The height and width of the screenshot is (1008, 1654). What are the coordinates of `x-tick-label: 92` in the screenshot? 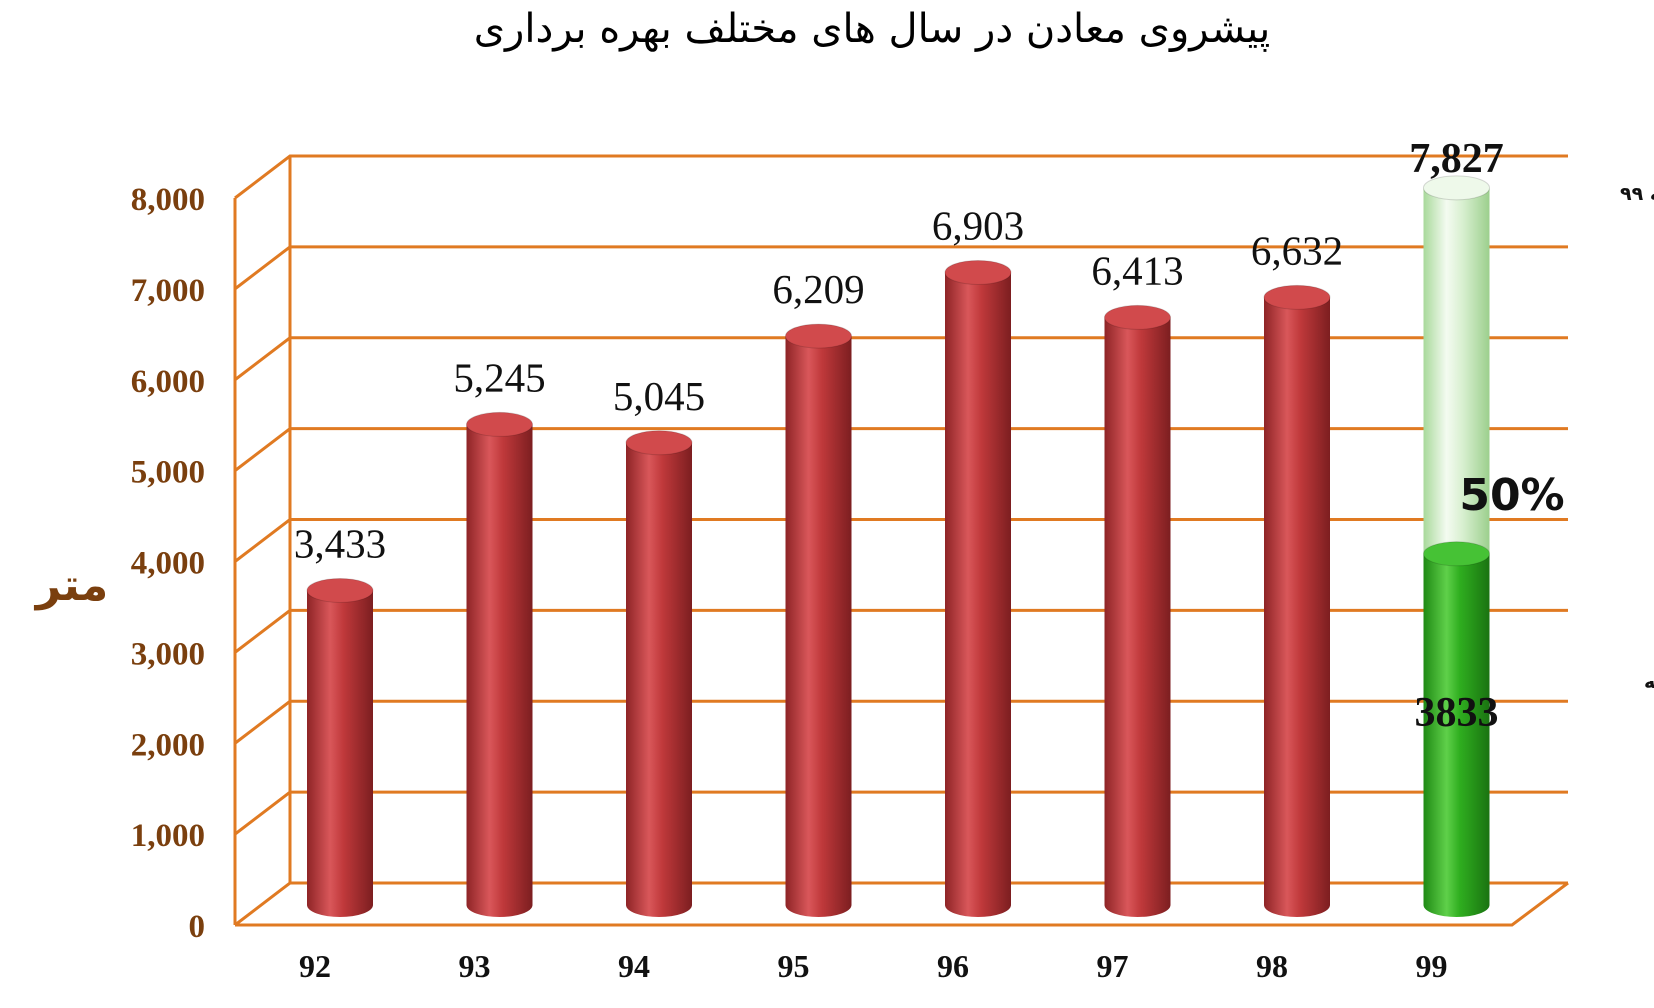 It's located at (315, 966).